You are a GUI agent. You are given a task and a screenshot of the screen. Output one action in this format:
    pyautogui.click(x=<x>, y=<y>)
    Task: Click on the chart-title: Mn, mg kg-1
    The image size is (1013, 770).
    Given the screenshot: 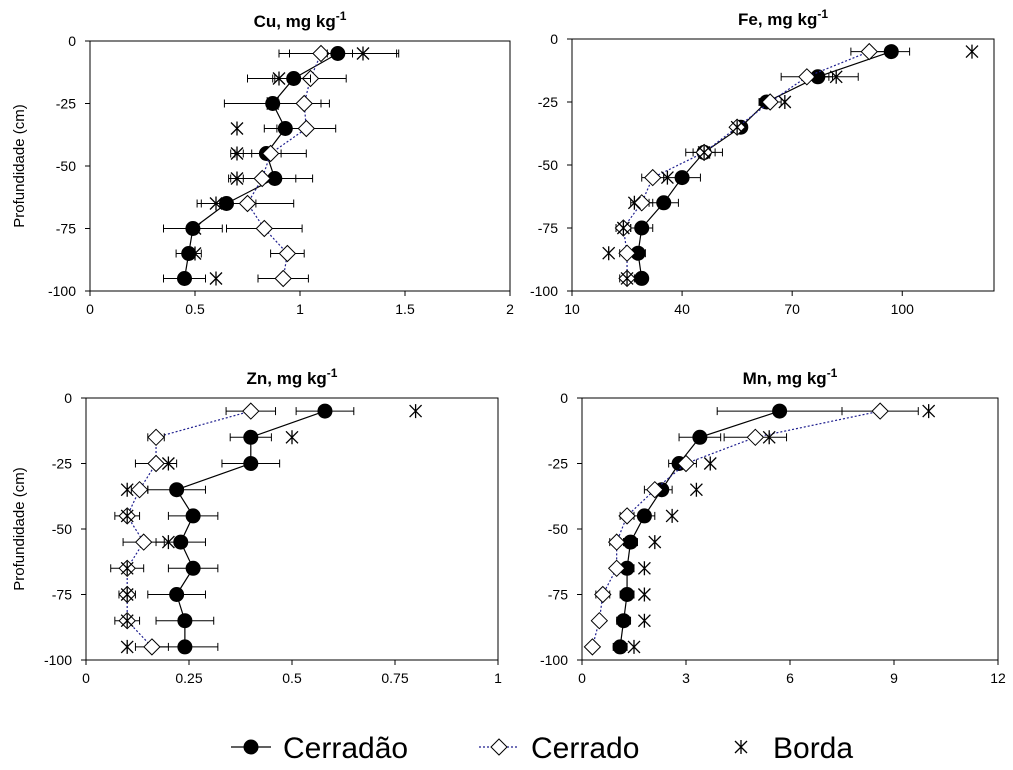 What is the action you would take?
    pyautogui.click(x=790, y=377)
    